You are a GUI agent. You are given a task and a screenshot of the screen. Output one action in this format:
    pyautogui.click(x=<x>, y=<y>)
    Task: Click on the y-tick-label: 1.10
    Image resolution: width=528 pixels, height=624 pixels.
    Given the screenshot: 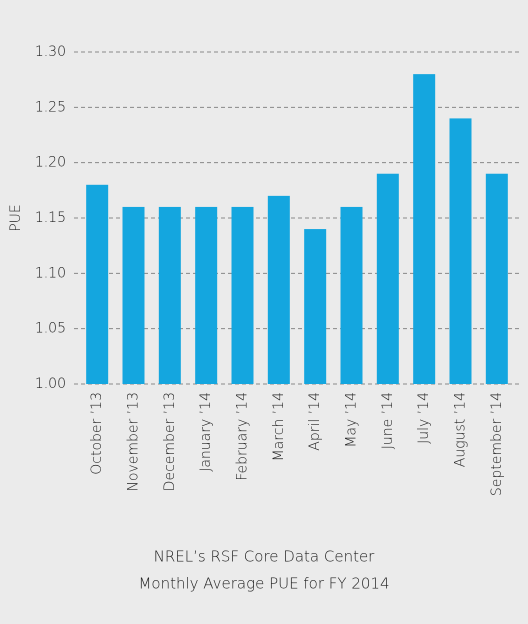 What is the action you would take?
    pyautogui.click(x=50, y=273)
    